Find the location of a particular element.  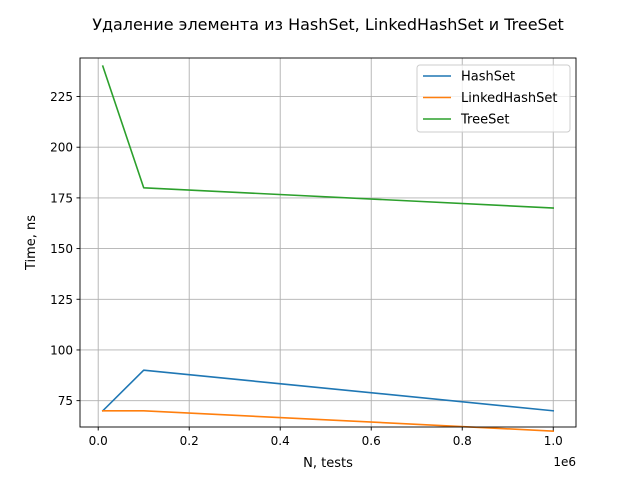

legend-label: TreeSet is located at coordinates (484, 120).